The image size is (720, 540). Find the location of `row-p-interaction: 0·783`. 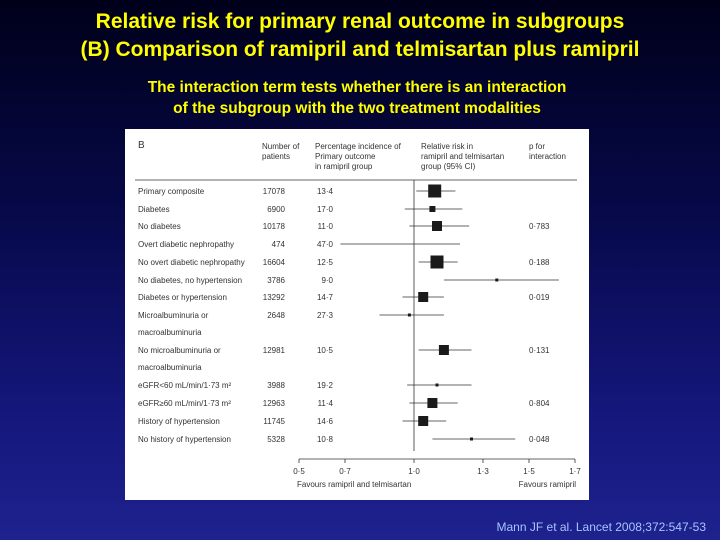

row-p-interaction: 0·783 is located at coordinates (539, 226).